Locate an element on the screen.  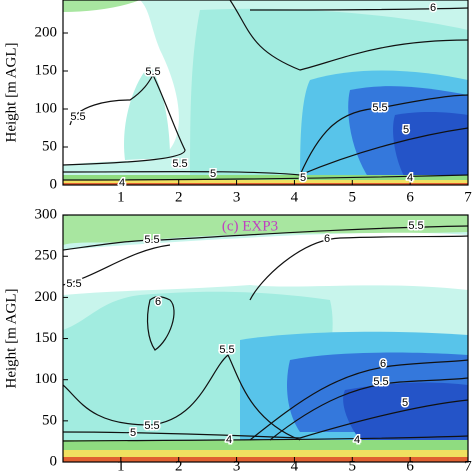
y-tick-label: 300 is located at coordinates (46, 215).